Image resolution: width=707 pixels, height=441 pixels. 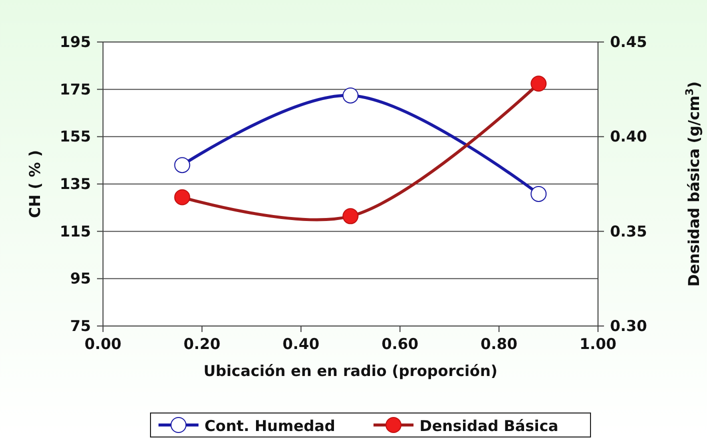 What do you see at coordinates (629, 326) in the screenshot?
I see `y2-tick-label: 0.30` at bounding box center [629, 326].